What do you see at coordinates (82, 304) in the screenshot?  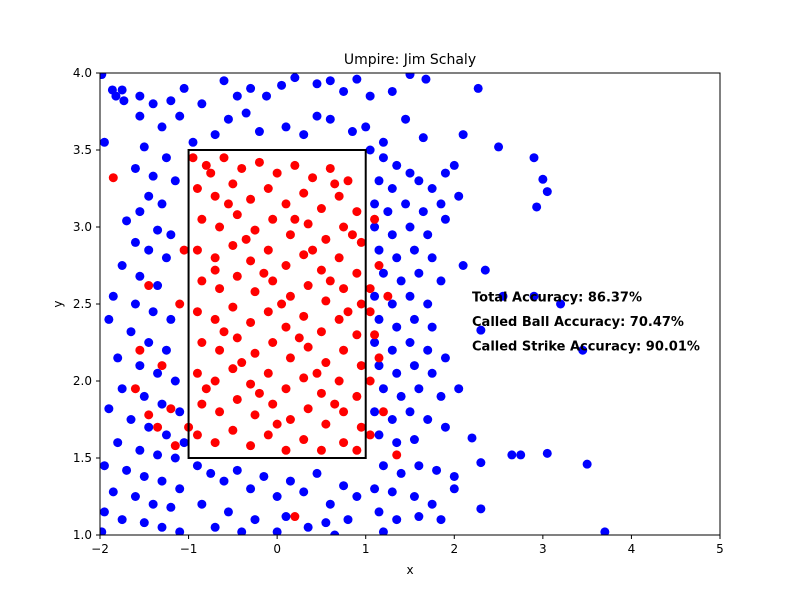 I see `y-tick-label: 2.5` at bounding box center [82, 304].